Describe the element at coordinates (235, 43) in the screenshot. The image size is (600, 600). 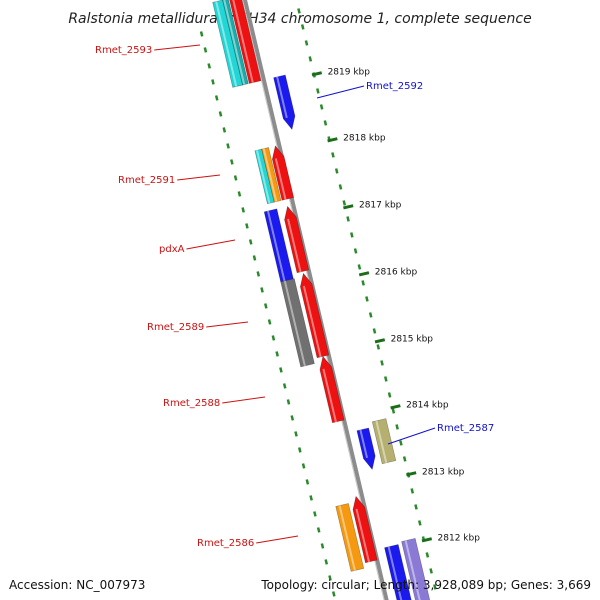
I see `cds-feature-cyan-dark` at that location.